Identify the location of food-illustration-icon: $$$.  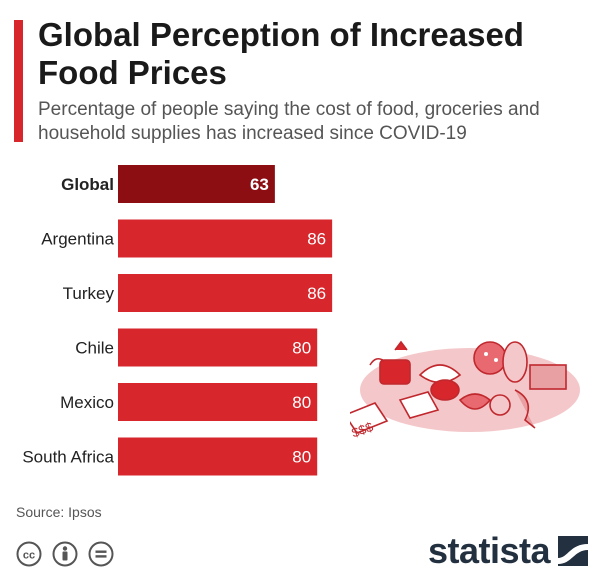
(465, 390).